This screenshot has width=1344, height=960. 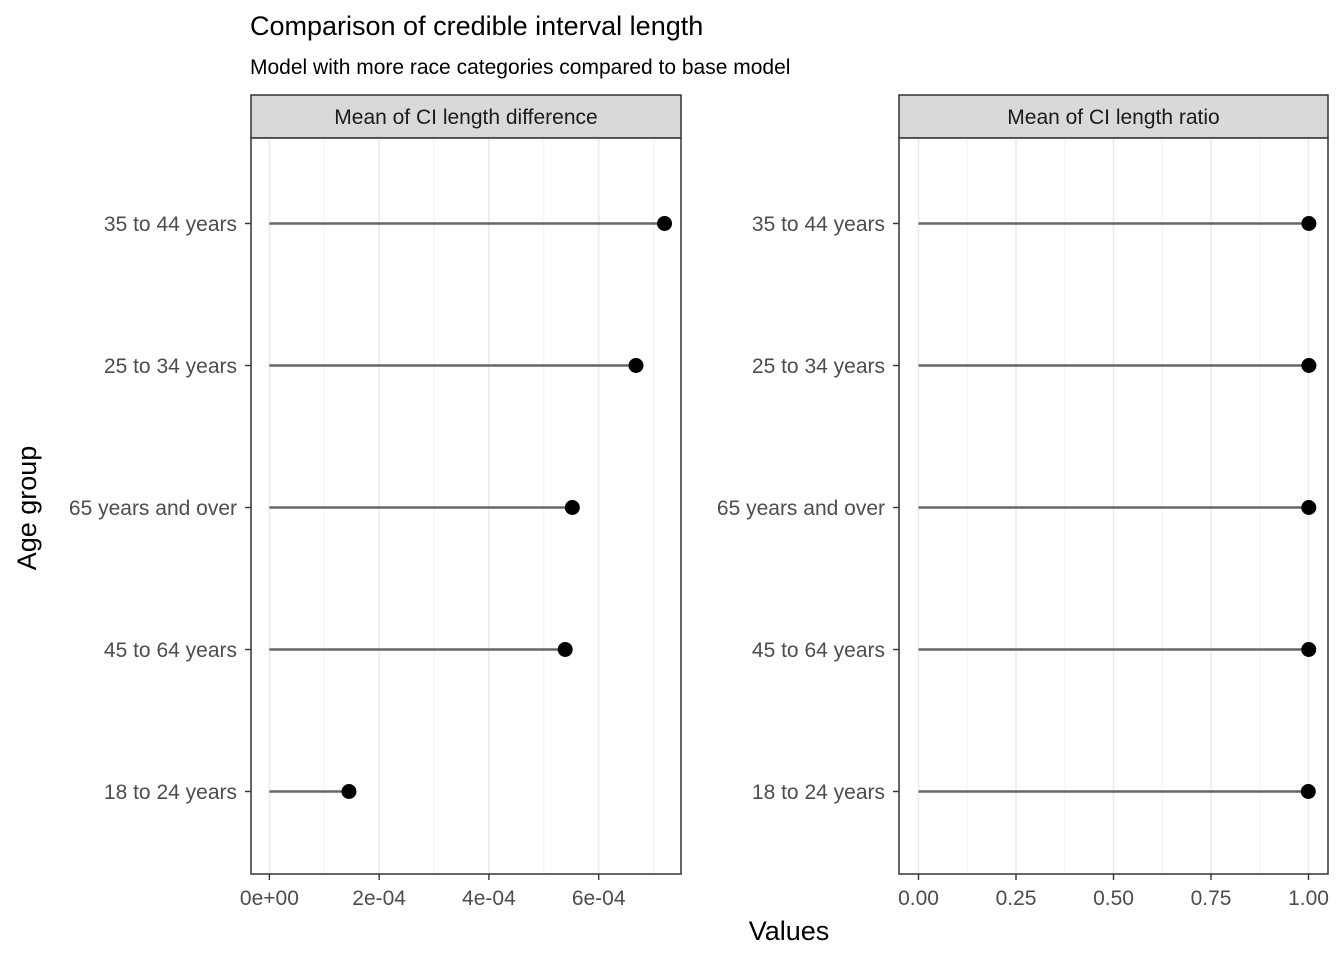 I want to click on x-tick-label: 2e-04, so click(x=379, y=898).